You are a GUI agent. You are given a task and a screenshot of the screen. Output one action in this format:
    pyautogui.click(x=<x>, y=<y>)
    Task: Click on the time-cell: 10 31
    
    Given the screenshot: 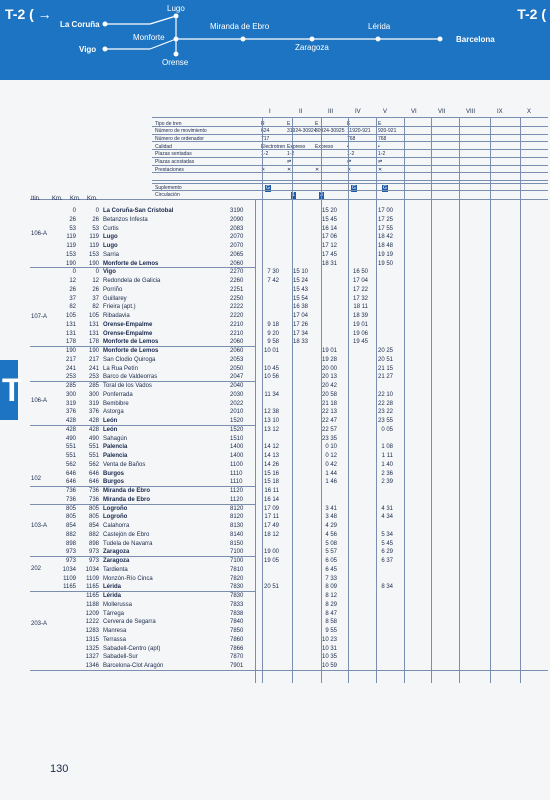 What is the action you would take?
    pyautogui.click(x=329, y=648)
    